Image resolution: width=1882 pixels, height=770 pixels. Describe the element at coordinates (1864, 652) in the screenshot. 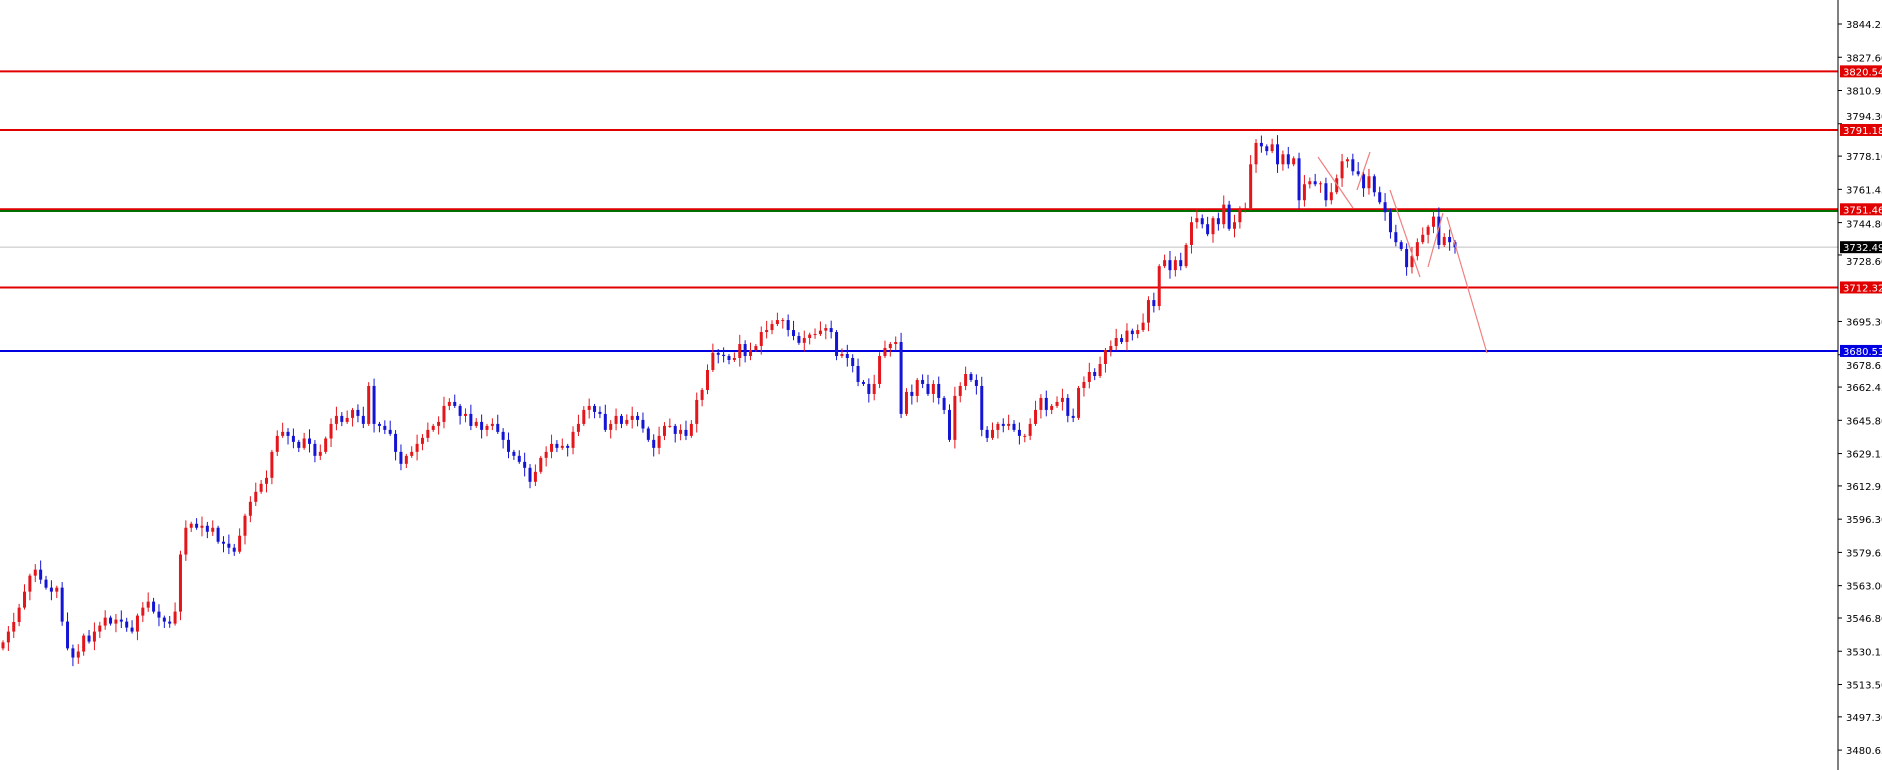

I see `tick-label: 3530.15` at that location.